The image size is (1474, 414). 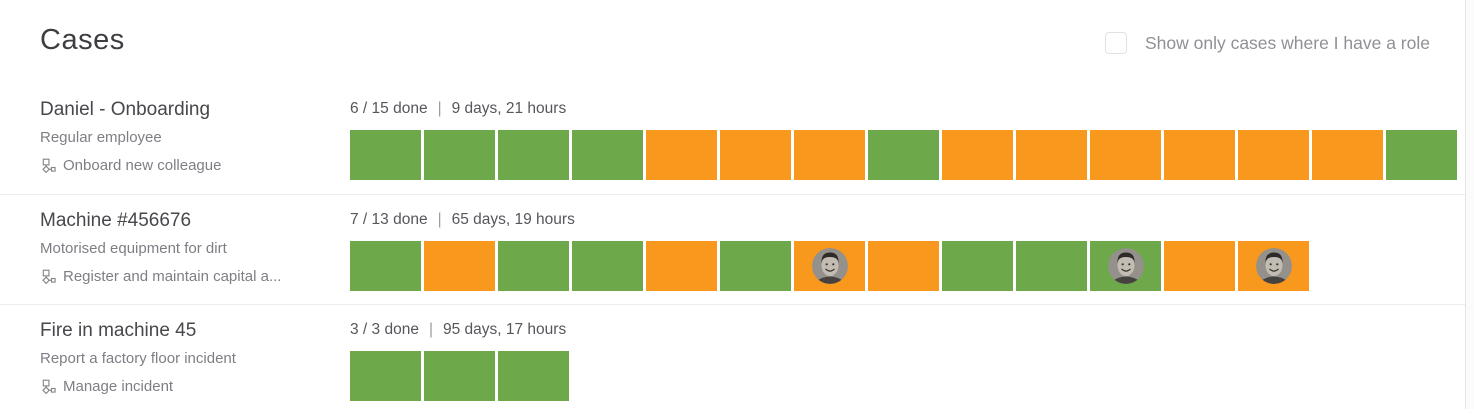 What do you see at coordinates (903, 109) in the screenshot?
I see `case-stats: 6 / 15 done | 9 days, 21 hours` at bounding box center [903, 109].